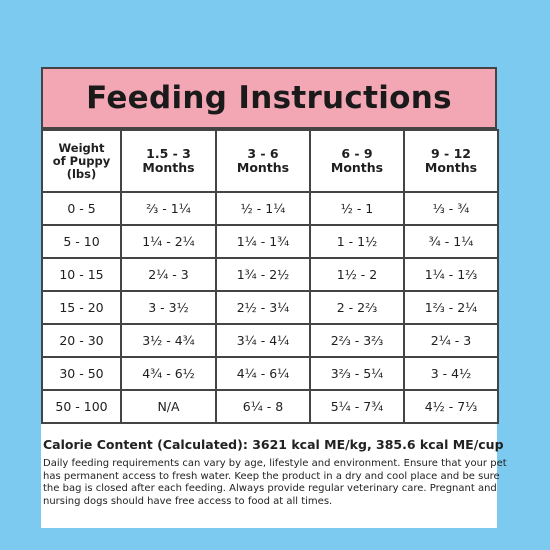 Image resolution: width=550 pixels, height=550 pixels. Describe the element at coordinates (263, 274) in the screenshot. I see `cups-cell: 1¾ - 2½` at that location.